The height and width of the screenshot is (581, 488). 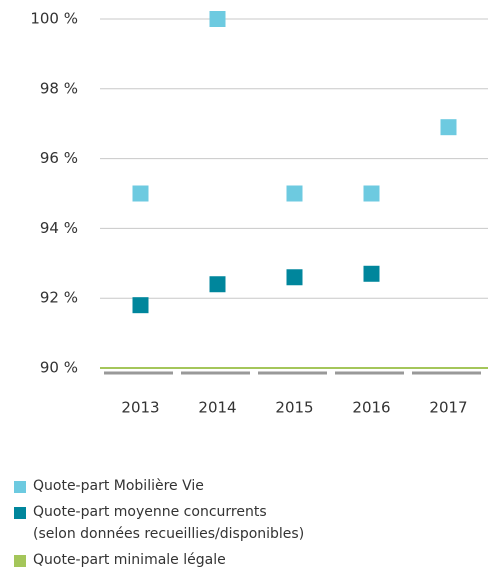 What do you see at coordinates (140, 408) in the screenshot?
I see `x-tick-label: 2013` at bounding box center [140, 408].